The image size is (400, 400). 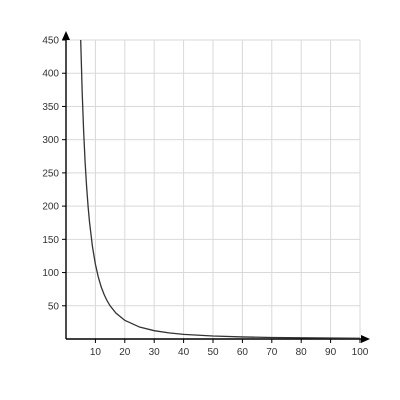 What do you see at coordinates (50, 140) in the screenshot?
I see `y-tick-label: 300` at bounding box center [50, 140].